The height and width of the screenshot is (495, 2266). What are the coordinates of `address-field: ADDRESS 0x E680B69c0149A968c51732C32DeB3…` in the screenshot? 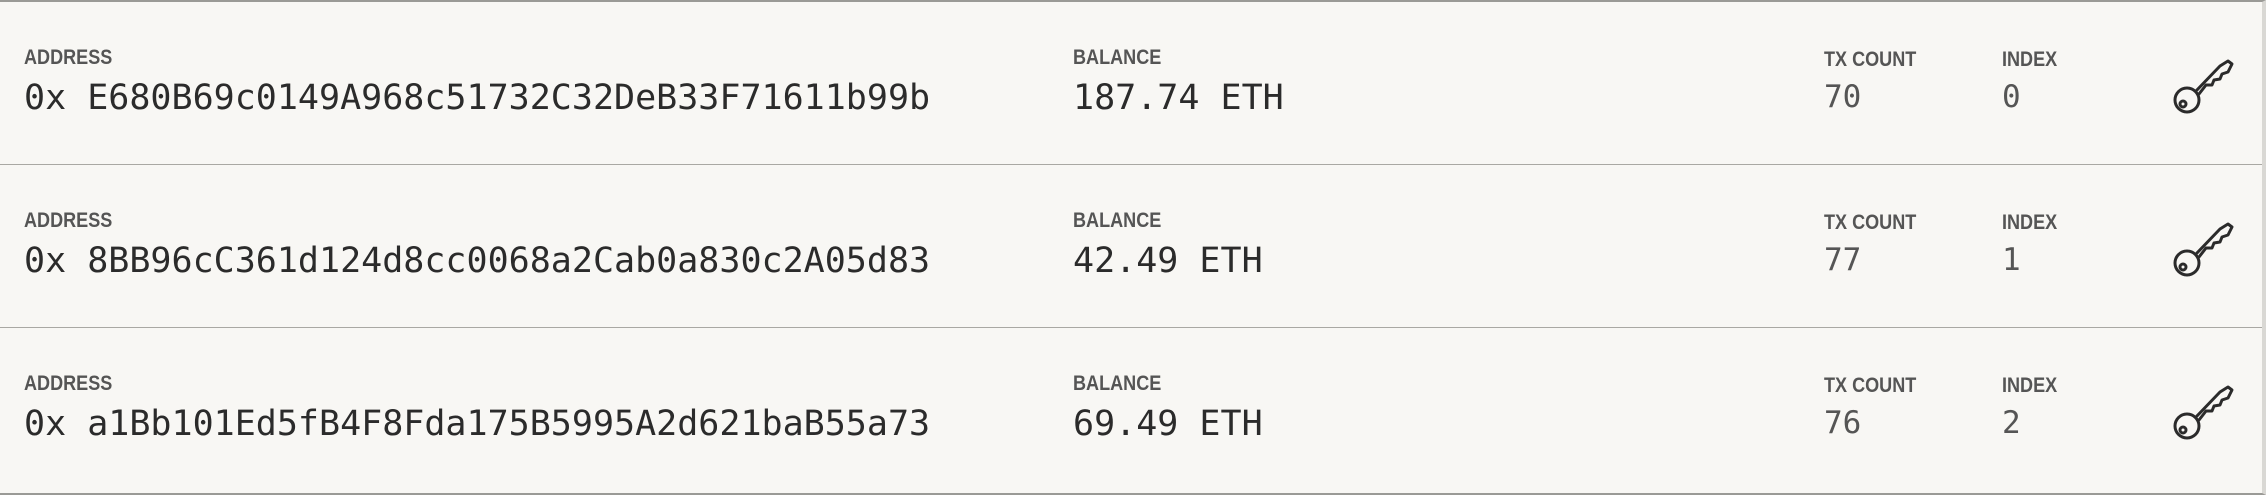 It's located at (477, 83).